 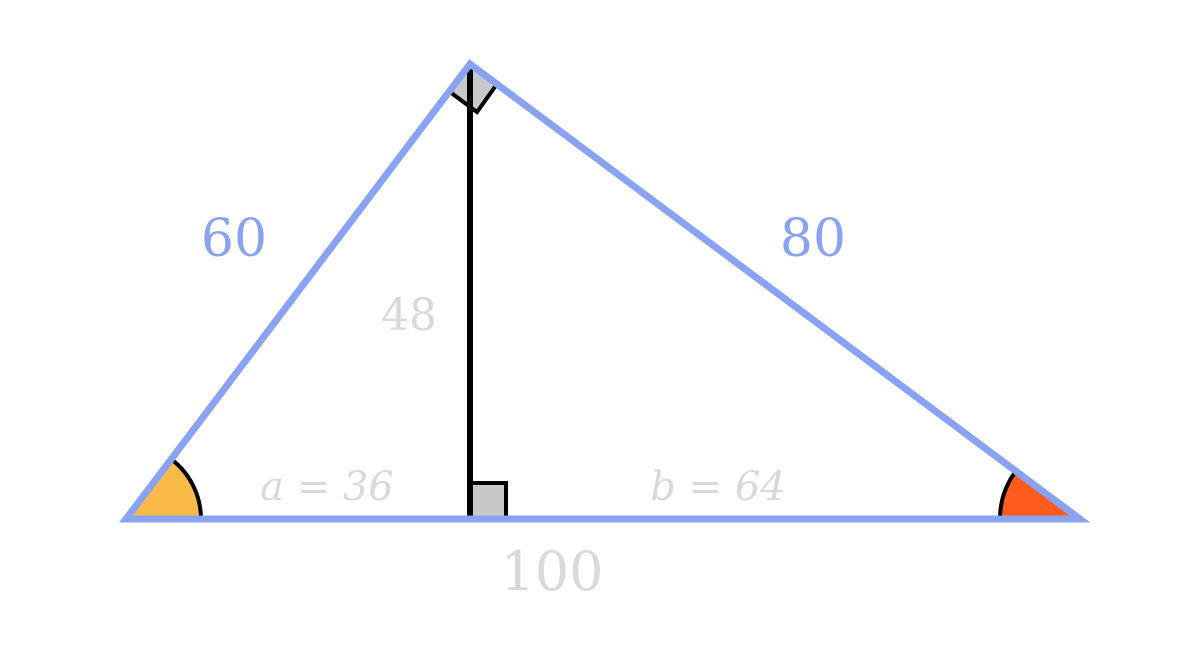 What do you see at coordinates (473, 98) in the screenshot?
I see `apex-right-angle-marker-lines` at bounding box center [473, 98].